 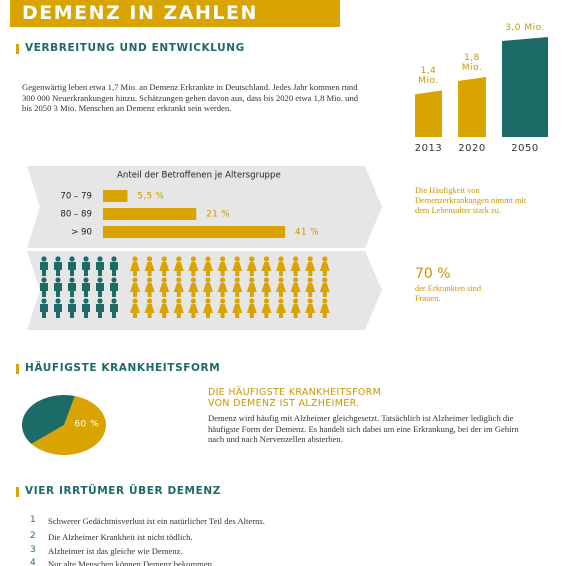 What do you see at coordinates (428, 113) in the screenshot?
I see `bar` at bounding box center [428, 113].